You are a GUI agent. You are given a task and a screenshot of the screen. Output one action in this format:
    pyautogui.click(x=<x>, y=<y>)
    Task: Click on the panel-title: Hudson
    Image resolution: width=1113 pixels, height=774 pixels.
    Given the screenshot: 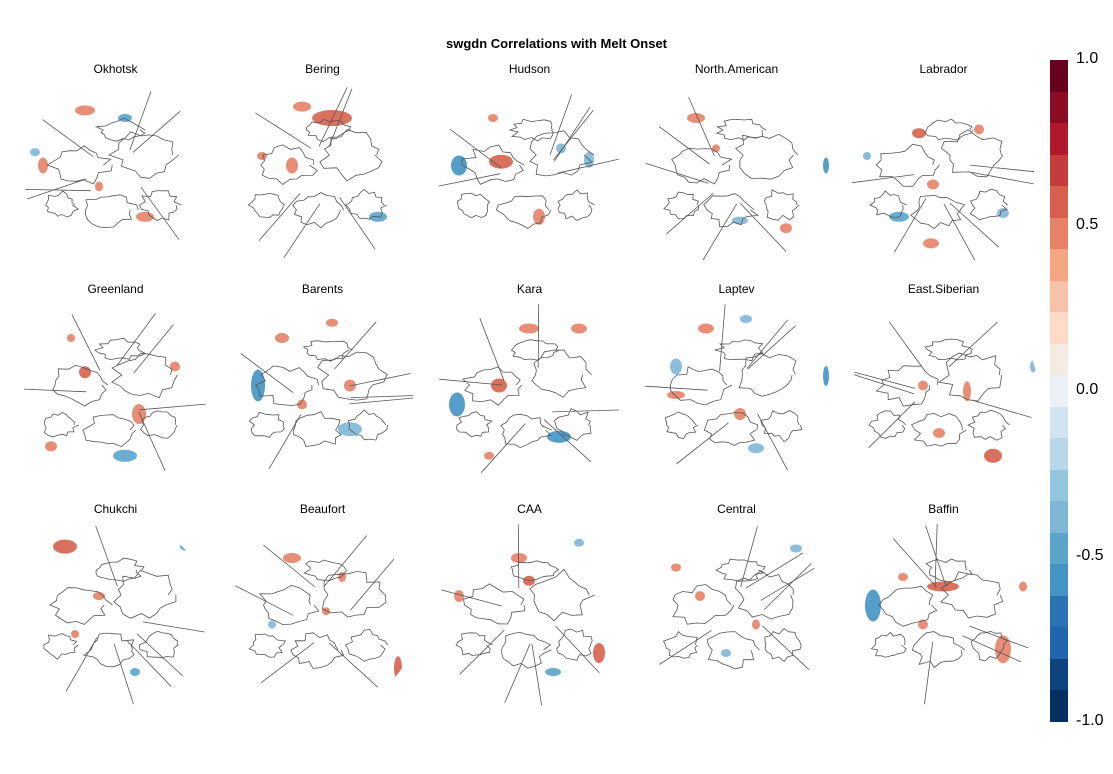 What is the action you would take?
    pyautogui.click(x=529, y=69)
    